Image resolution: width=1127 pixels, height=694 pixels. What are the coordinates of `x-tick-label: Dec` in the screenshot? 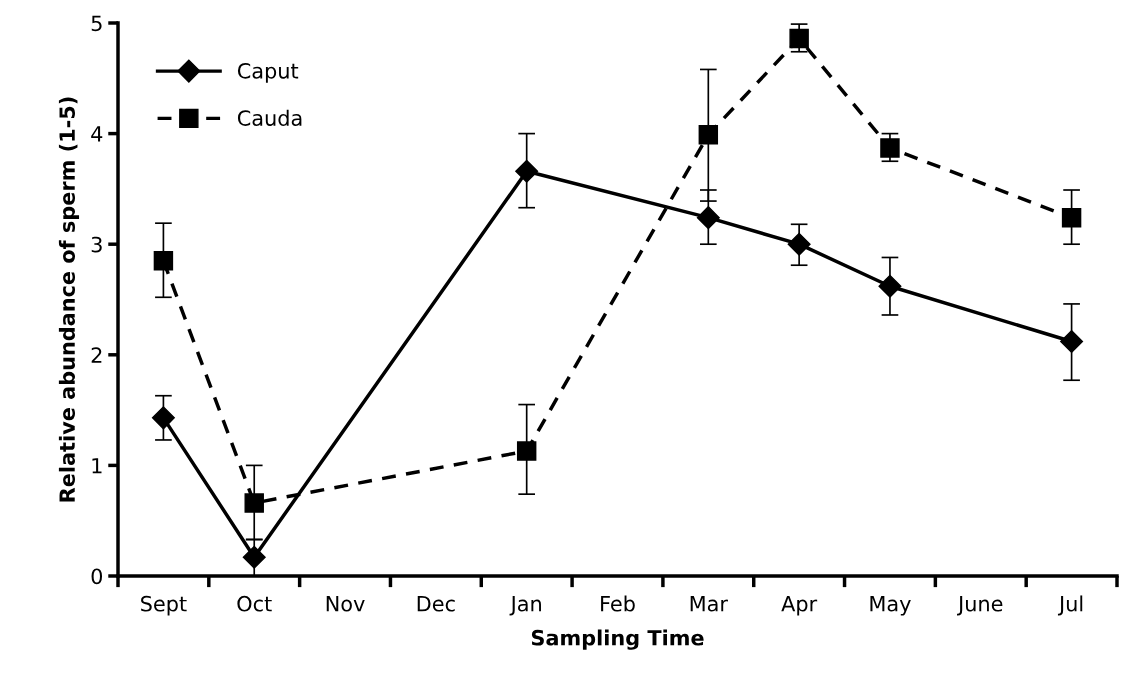 It's located at (436, 604).